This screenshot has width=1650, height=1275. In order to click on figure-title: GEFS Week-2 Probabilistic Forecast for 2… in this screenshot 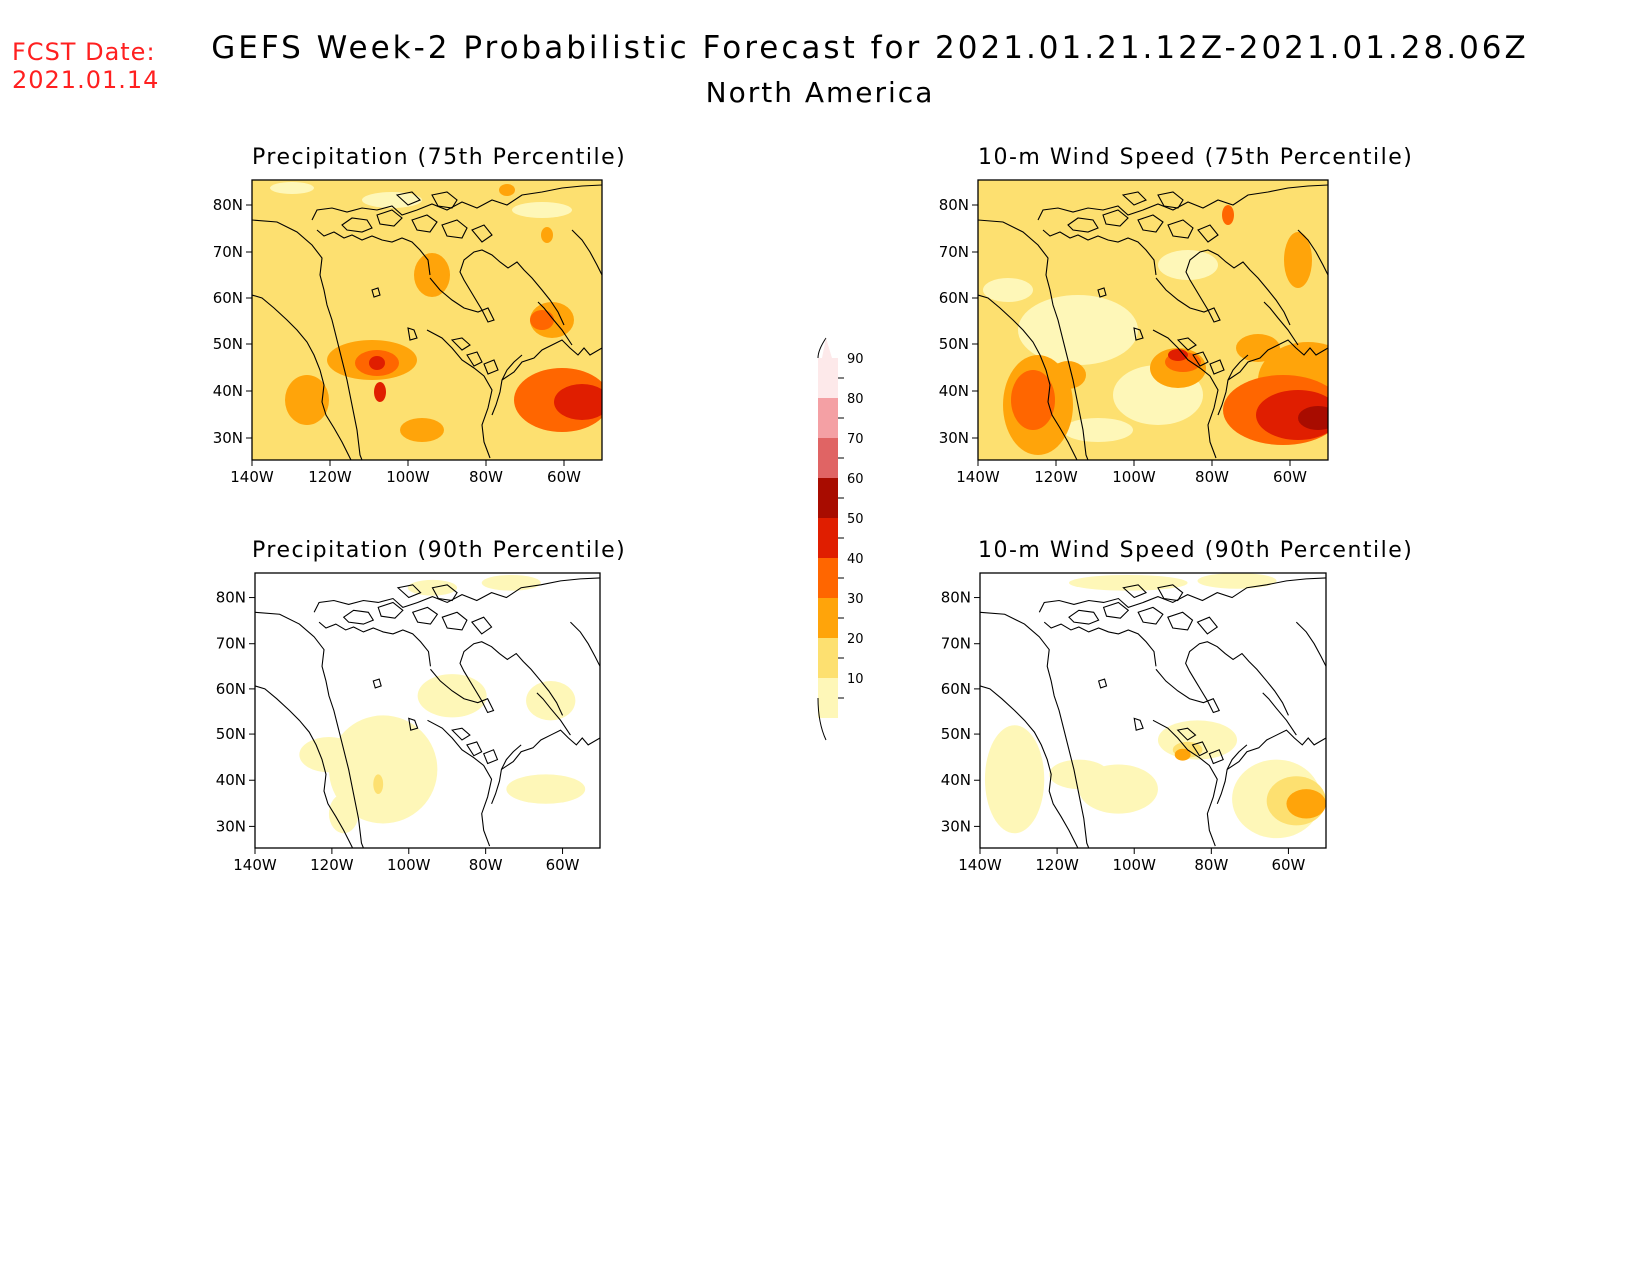, I will do `click(870, 48)`.